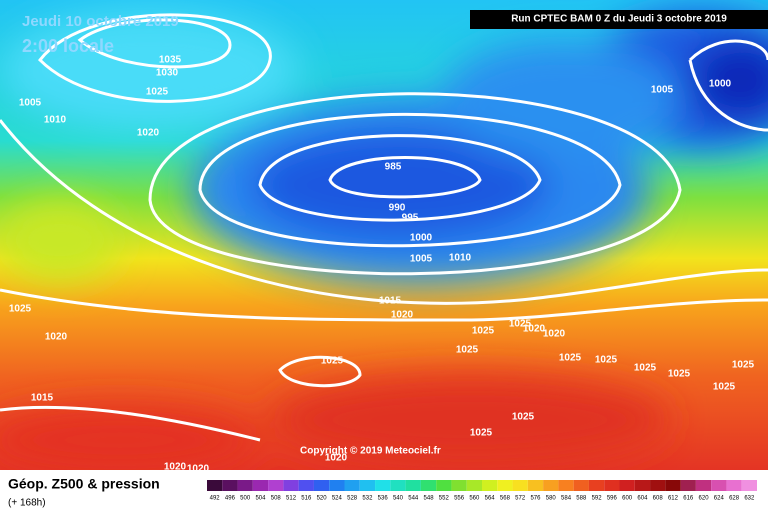 The width and height of the screenshot is (768, 517). What do you see at coordinates (215, 499) in the screenshot?
I see `legend-label: 492` at bounding box center [215, 499].